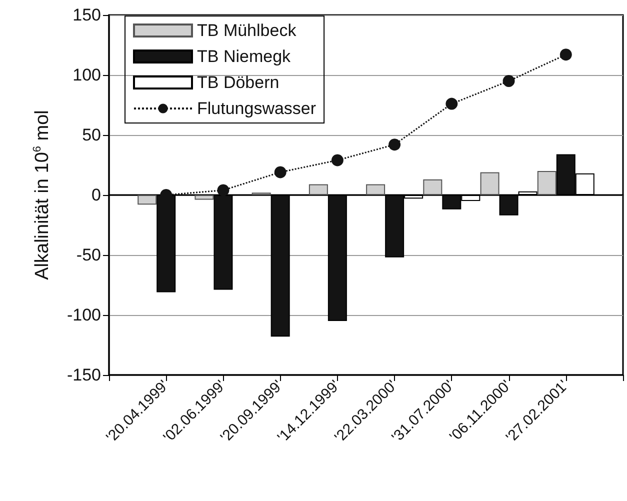 This screenshot has width=627, height=501. What do you see at coordinates (238, 82) in the screenshot?
I see `legend-label: TB Döbern` at bounding box center [238, 82].